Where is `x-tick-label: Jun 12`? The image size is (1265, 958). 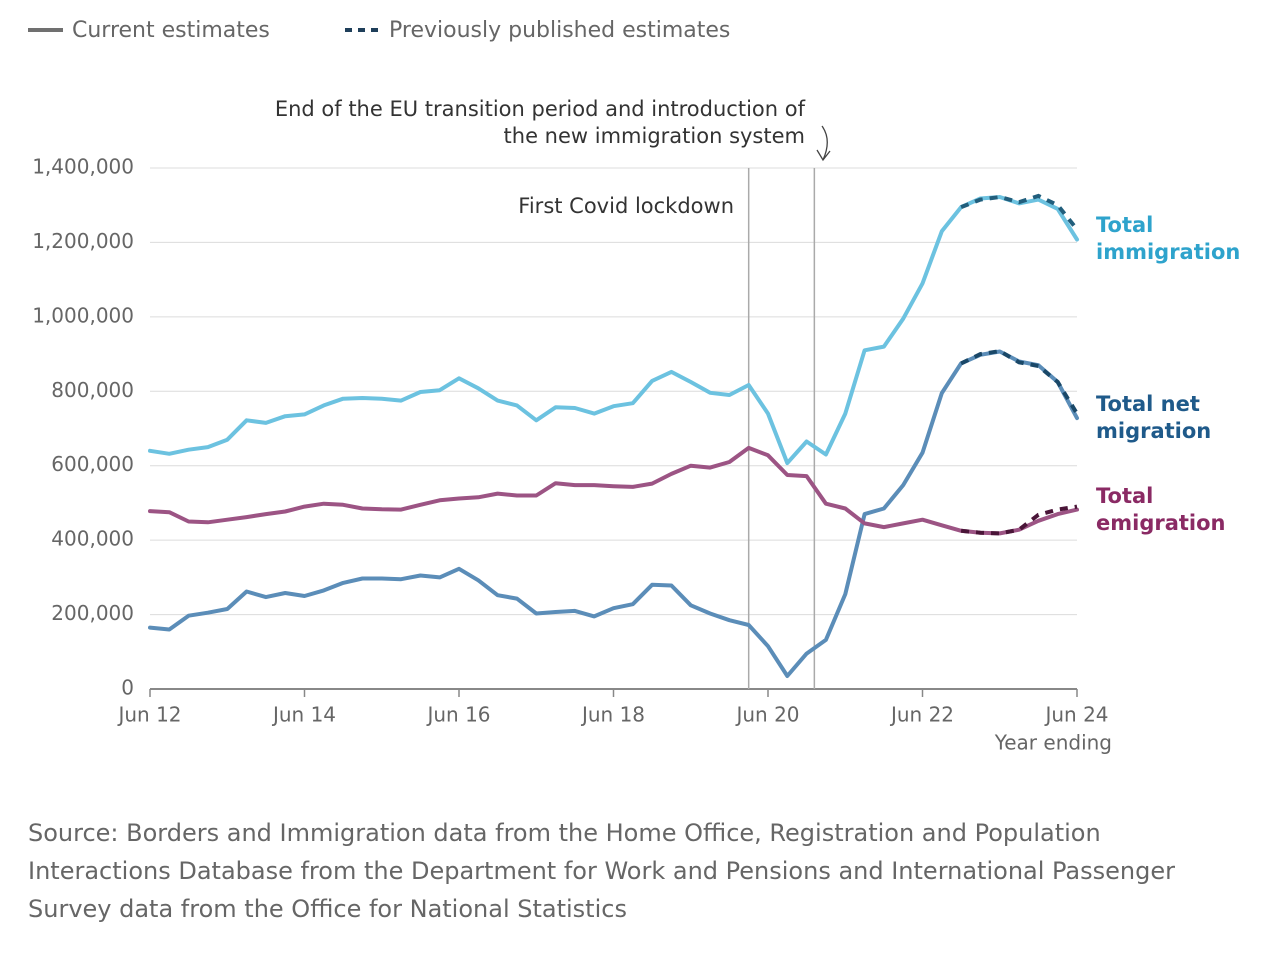
x-tick-label: Jun 12 is located at coordinates (148, 715).